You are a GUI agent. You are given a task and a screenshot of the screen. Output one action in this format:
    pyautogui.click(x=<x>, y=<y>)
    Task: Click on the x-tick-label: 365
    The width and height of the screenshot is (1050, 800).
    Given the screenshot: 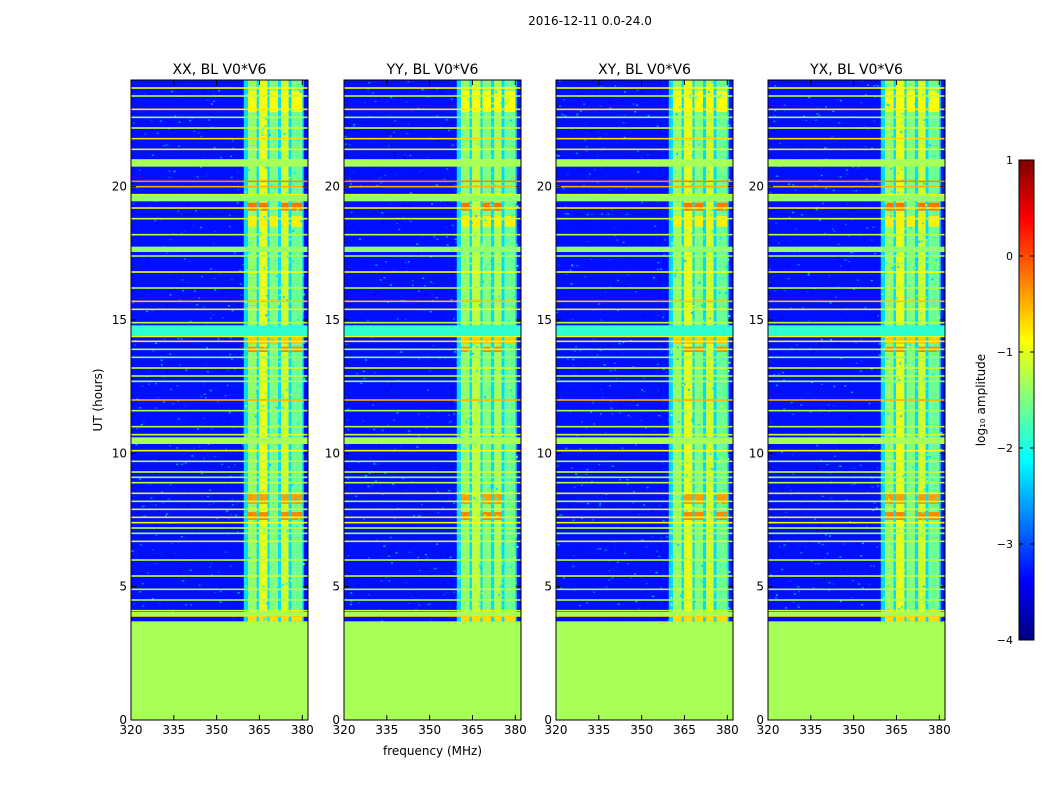 What is the action you would take?
    pyautogui.click(x=472, y=730)
    